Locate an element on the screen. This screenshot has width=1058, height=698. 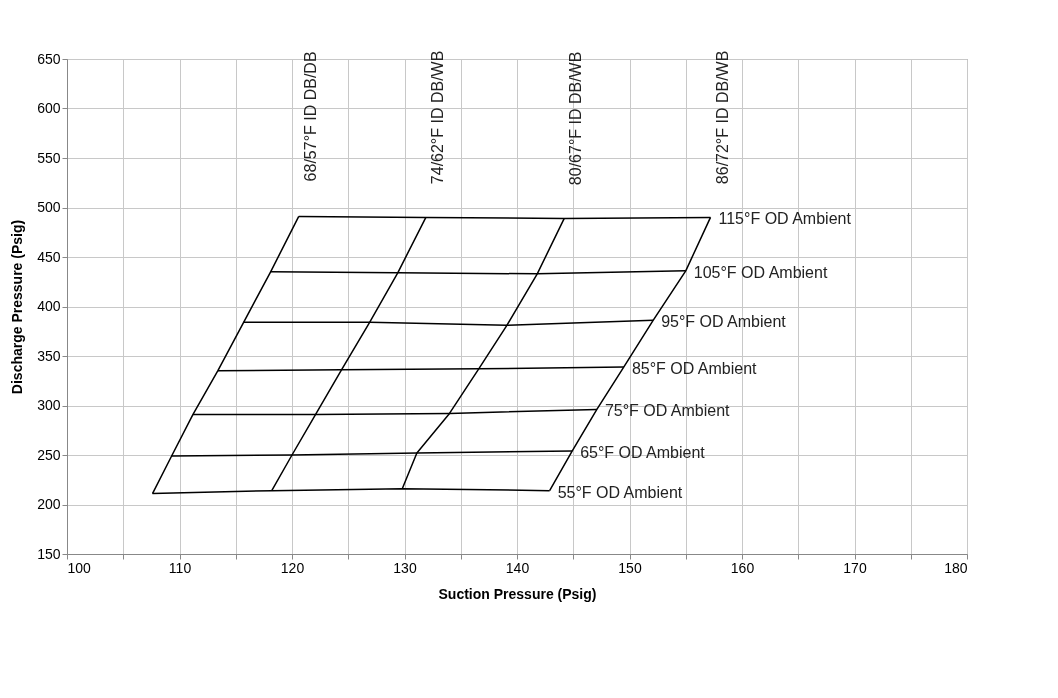
text: 86/72°F ID DB/WB is located at coordinates (722, 117).